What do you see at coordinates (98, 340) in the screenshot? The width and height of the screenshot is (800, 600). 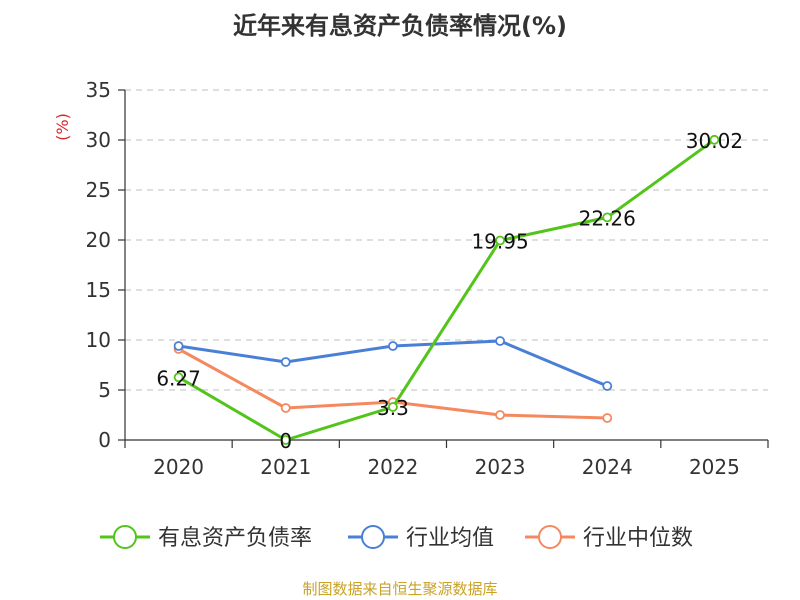 I see `y-tick-label: 10` at bounding box center [98, 340].